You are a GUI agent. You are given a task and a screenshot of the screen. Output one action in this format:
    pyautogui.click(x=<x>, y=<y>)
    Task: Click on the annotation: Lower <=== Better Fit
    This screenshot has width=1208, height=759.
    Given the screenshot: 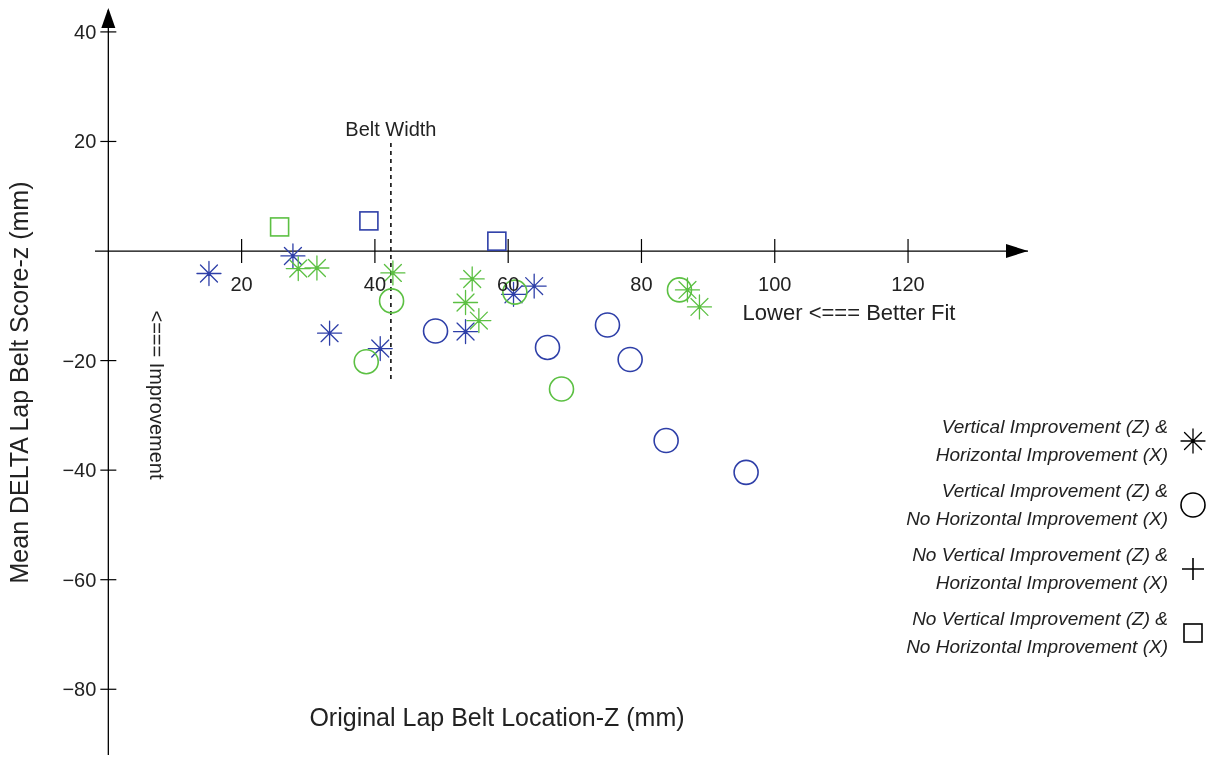 What is the action you would take?
    pyautogui.click(x=849, y=312)
    